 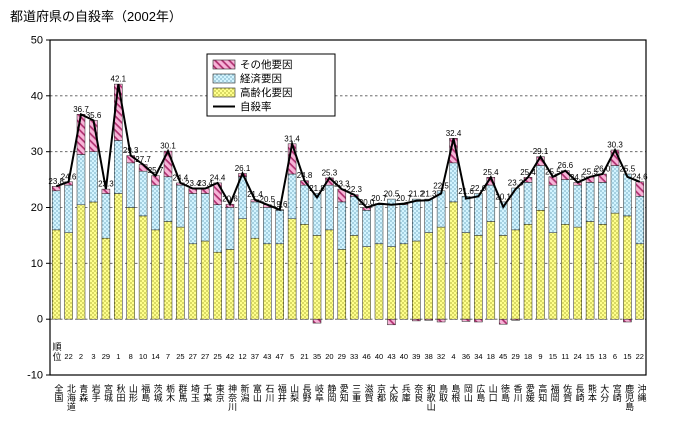 I want to click on y-axis-label: 30, so click(x=37, y=152).